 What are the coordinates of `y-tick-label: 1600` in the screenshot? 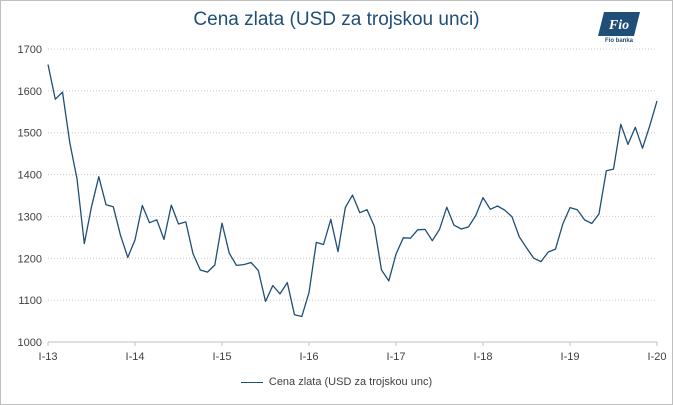 It's located at (30, 92).